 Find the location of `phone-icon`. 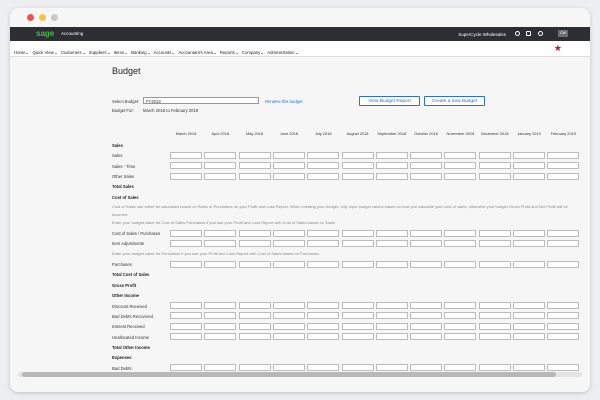

phone-icon is located at coordinates (528, 33).